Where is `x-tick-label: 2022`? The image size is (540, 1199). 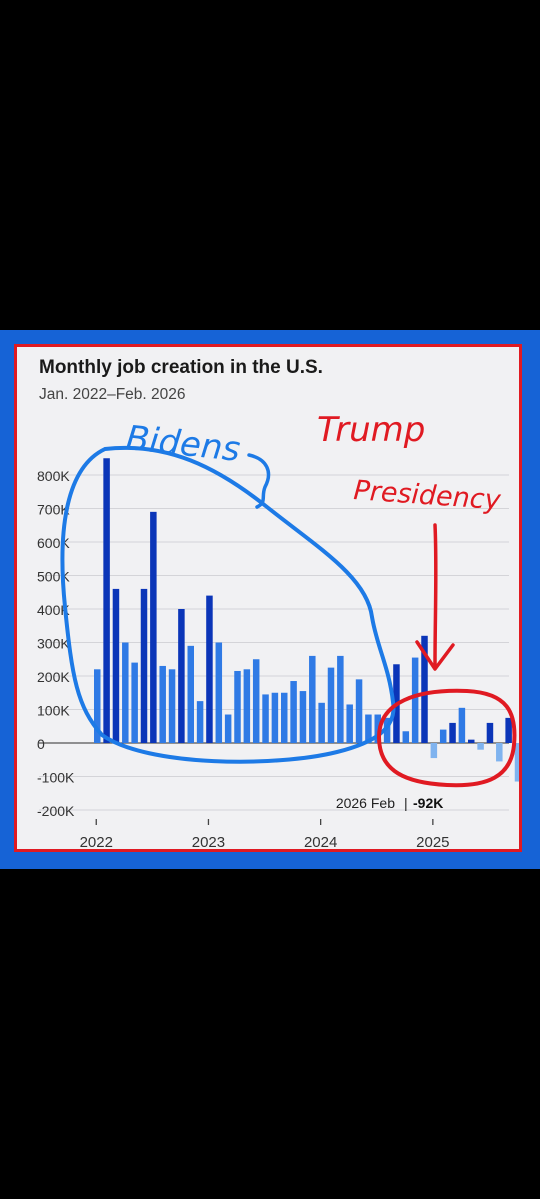
x-tick-label: 2022 is located at coordinates (96, 841).